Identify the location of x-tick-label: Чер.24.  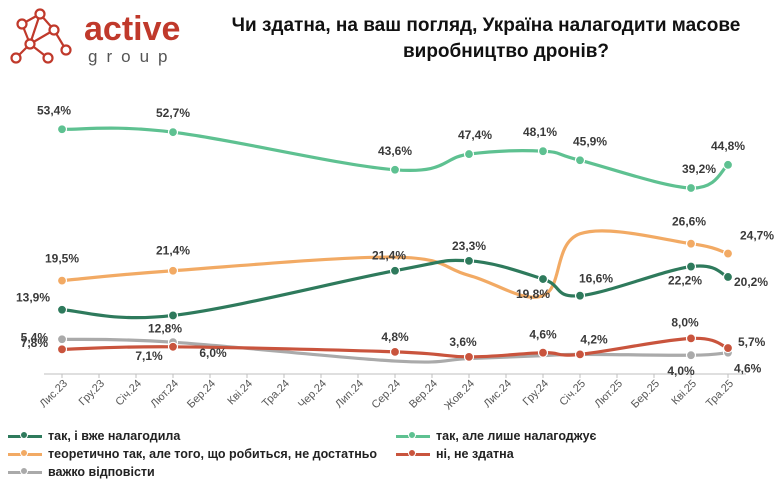
(312, 394).